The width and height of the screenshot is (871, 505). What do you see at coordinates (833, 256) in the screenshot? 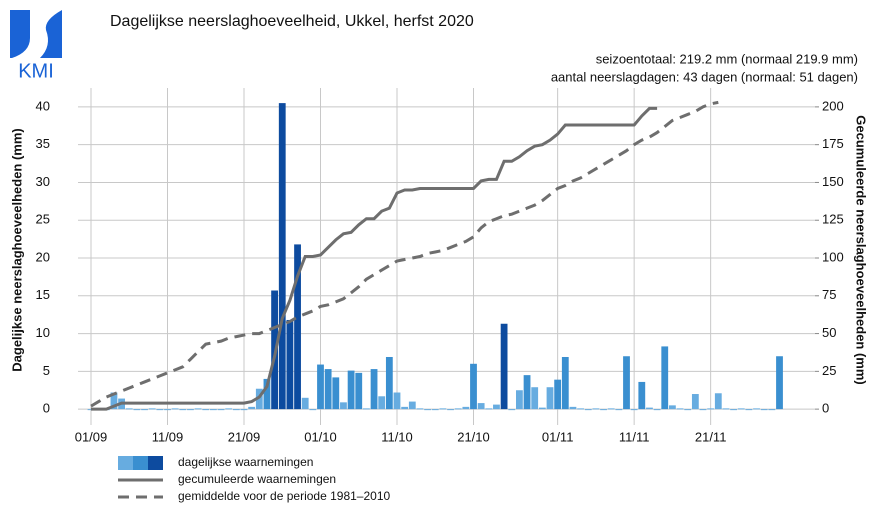
I see `y2-tick-label: 100` at bounding box center [833, 256].